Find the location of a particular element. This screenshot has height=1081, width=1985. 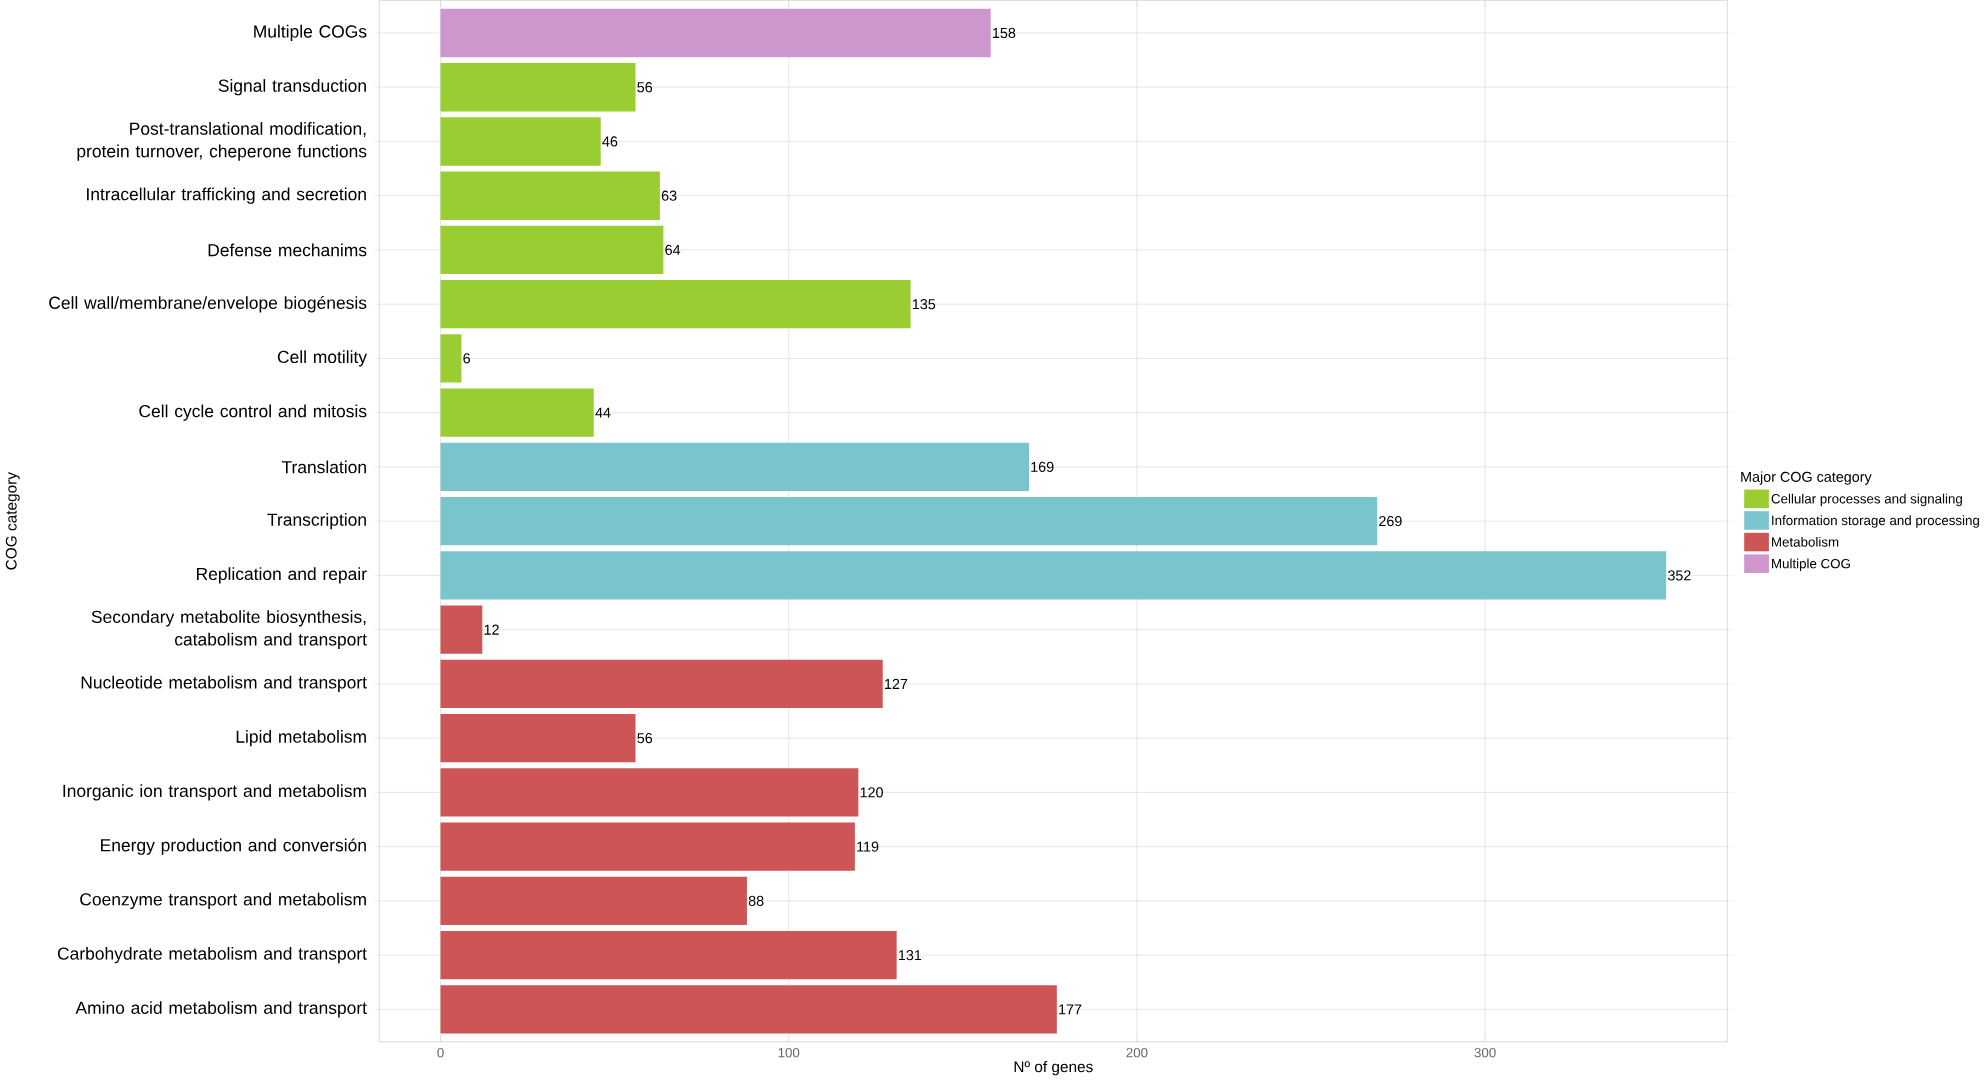

data-label: 6 is located at coordinates (466, 358).